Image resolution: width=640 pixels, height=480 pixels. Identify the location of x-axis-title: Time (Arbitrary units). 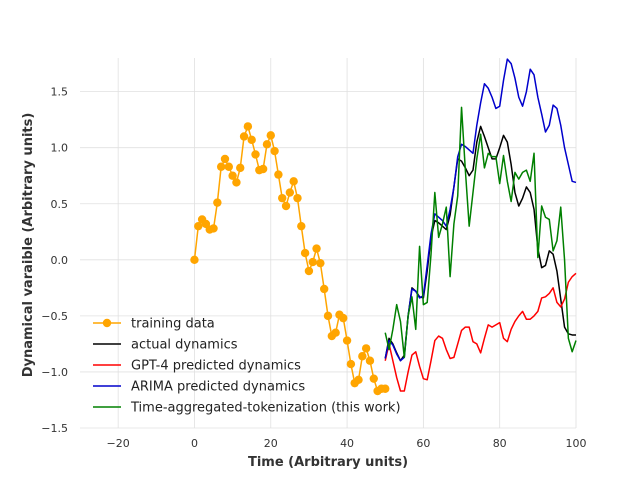
(328, 462).